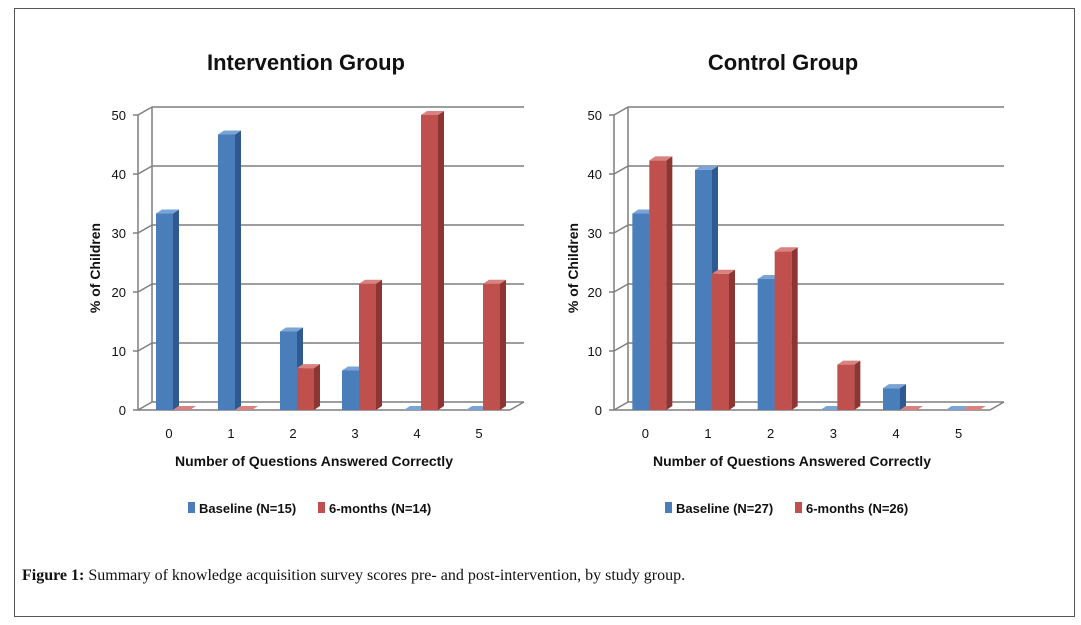 Image resolution: width=1081 pixels, height=625 pixels. Describe the element at coordinates (724, 508) in the screenshot. I see `legend-label: Baseline (N=27)` at that location.